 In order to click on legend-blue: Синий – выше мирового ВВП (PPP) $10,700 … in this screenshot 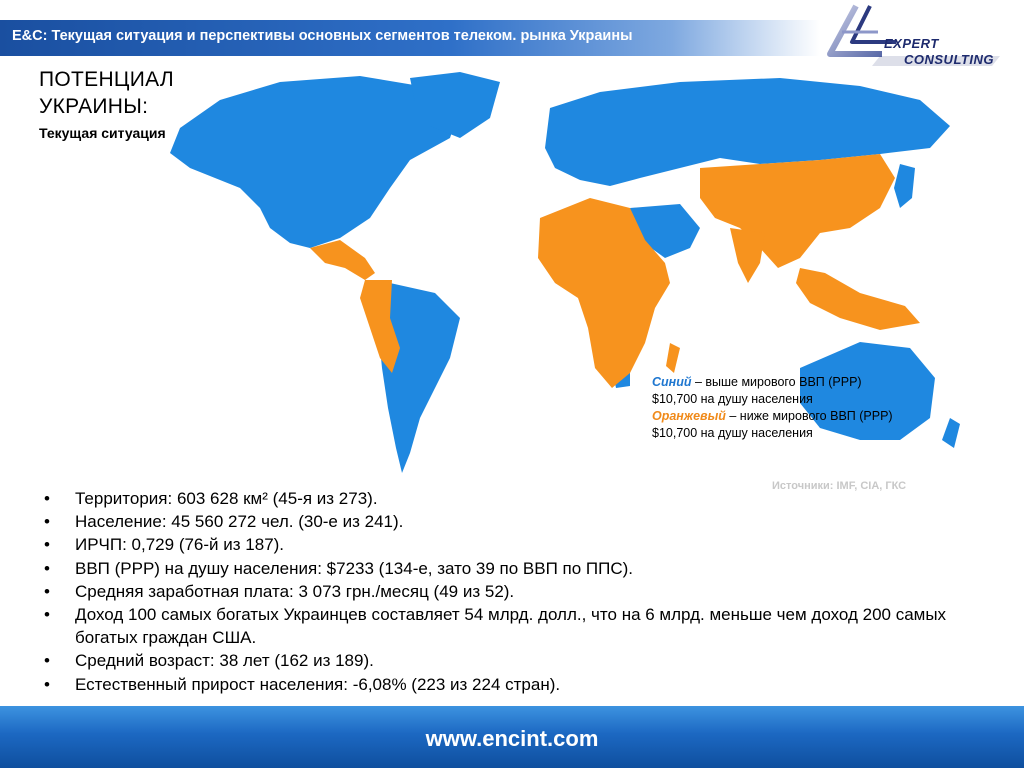, I will do `click(779, 391)`.